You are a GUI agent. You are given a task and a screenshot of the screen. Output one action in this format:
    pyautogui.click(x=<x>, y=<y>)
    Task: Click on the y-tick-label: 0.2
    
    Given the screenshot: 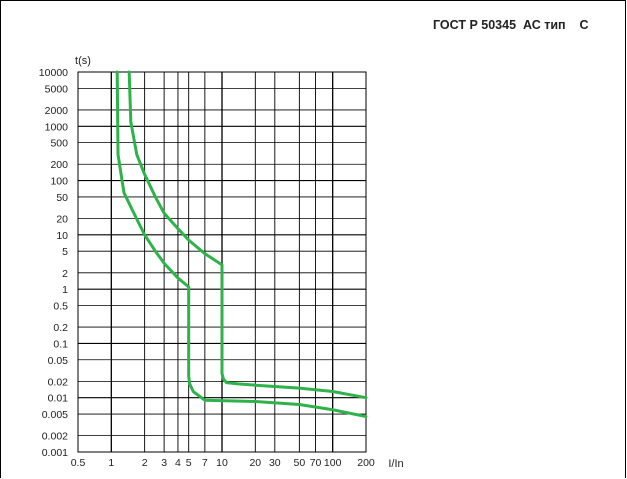 What is the action you would take?
    pyautogui.click(x=60, y=328)
    